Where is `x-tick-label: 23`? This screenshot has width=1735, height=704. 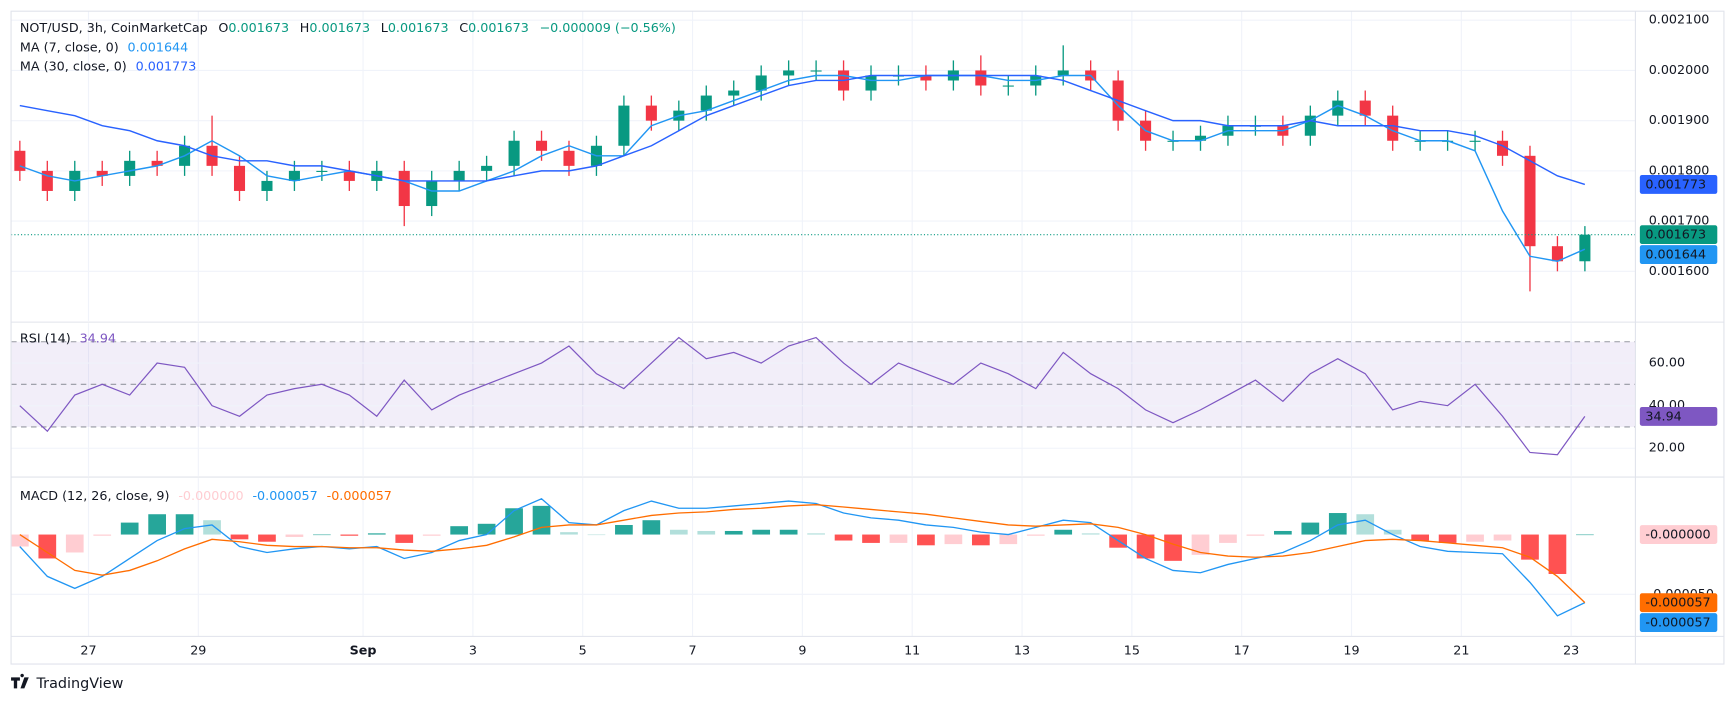
x-tick-label: 23 is located at coordinates (1571, 649).